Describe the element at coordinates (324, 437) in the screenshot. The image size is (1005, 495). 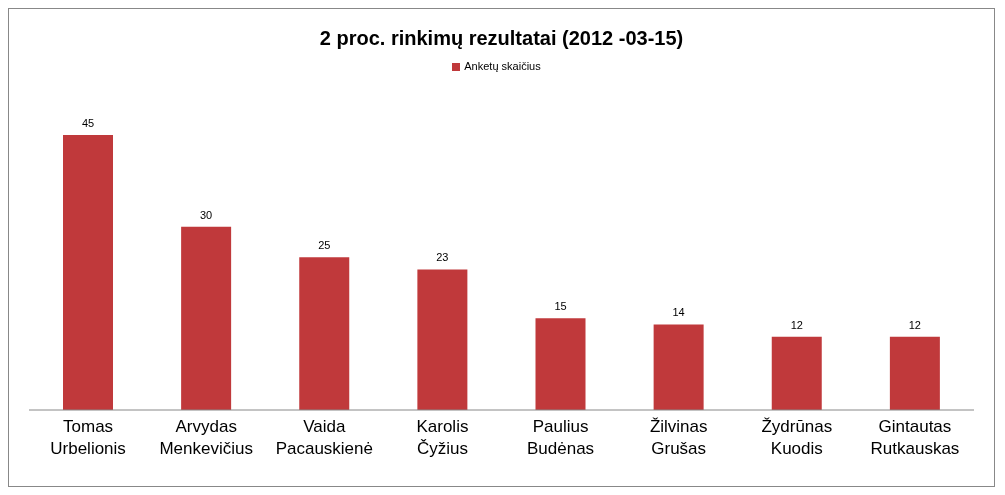
I see `x-tick-label: Vaida Pacauskienė` at that location.